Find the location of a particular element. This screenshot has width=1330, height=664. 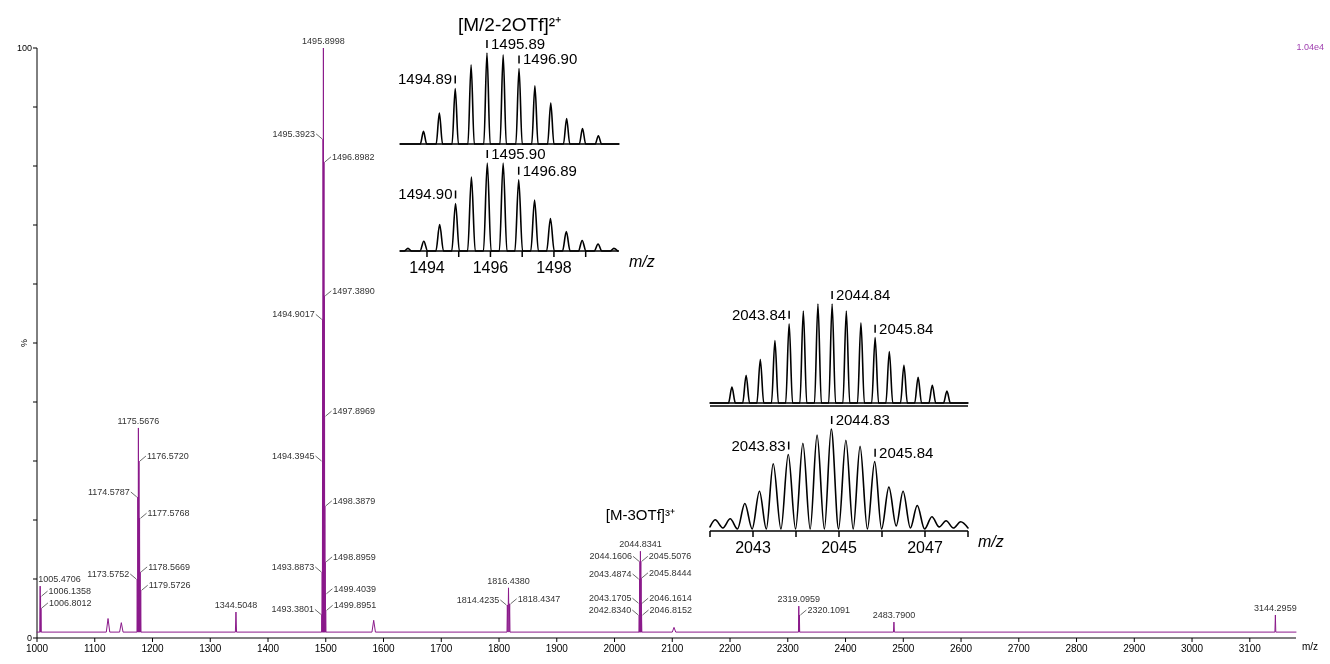

annotation: 1344.5048 is located at coordinates (236, 605).